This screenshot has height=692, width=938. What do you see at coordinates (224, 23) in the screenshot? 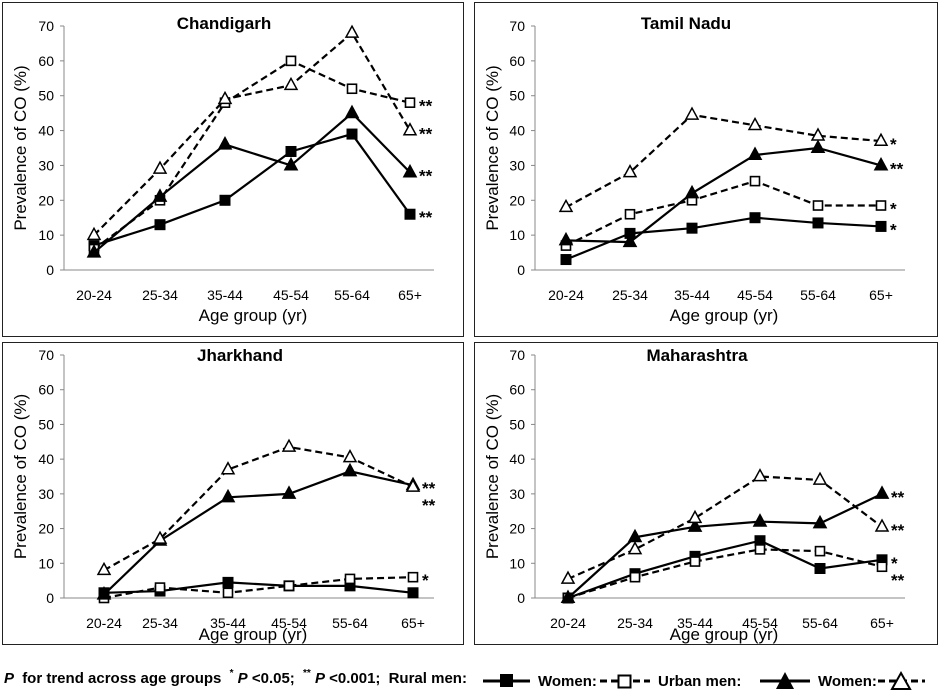
I see `panel-title: Chandigarh` at bounding box center [224, 23].